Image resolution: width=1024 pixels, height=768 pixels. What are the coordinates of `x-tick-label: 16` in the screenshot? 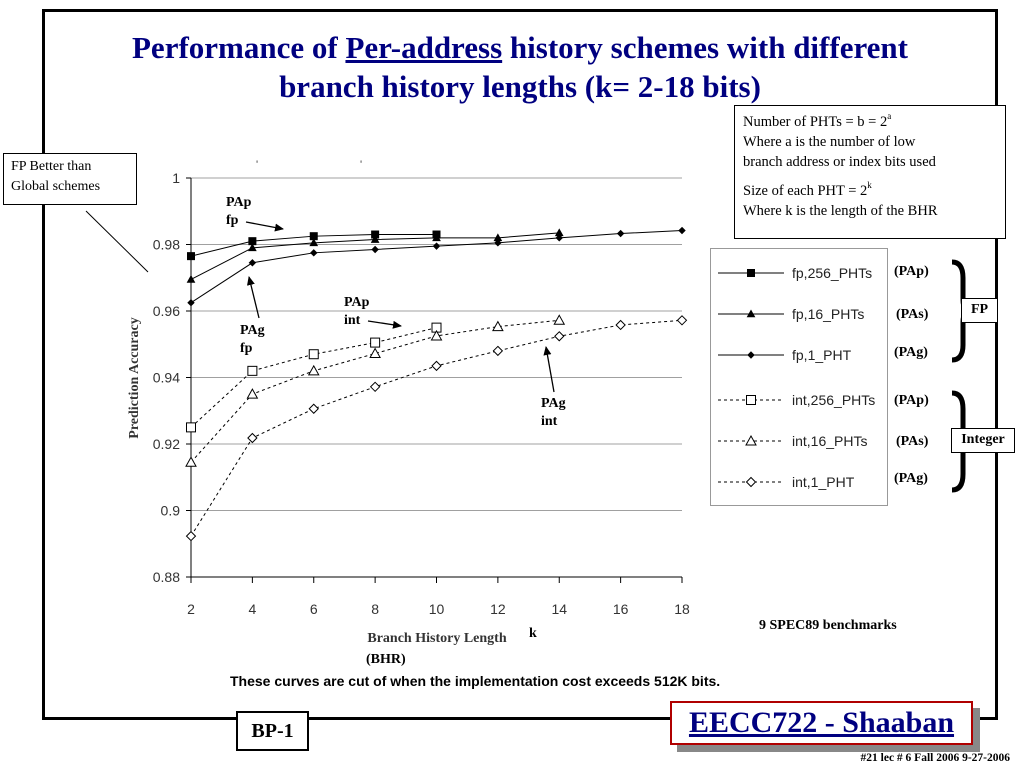 It's located at (621, 609).